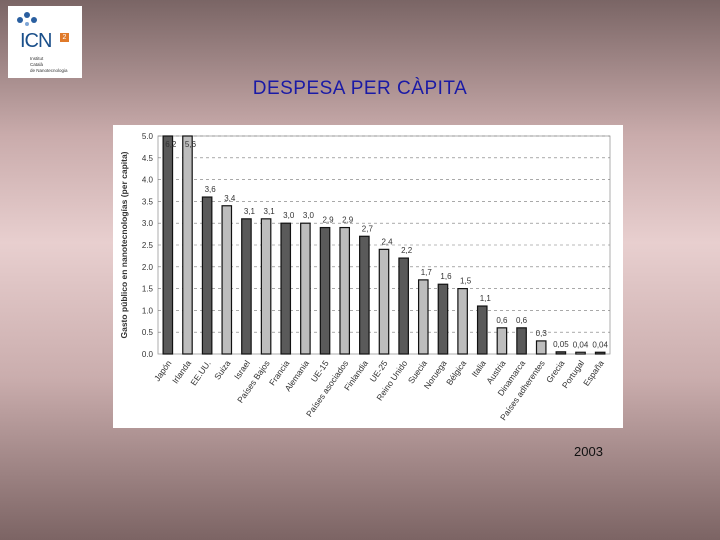 The image size is (720, 540). Describe the element at coordinates (230, 198) in the screenshot. I see `data-label: 3,4` at that location.